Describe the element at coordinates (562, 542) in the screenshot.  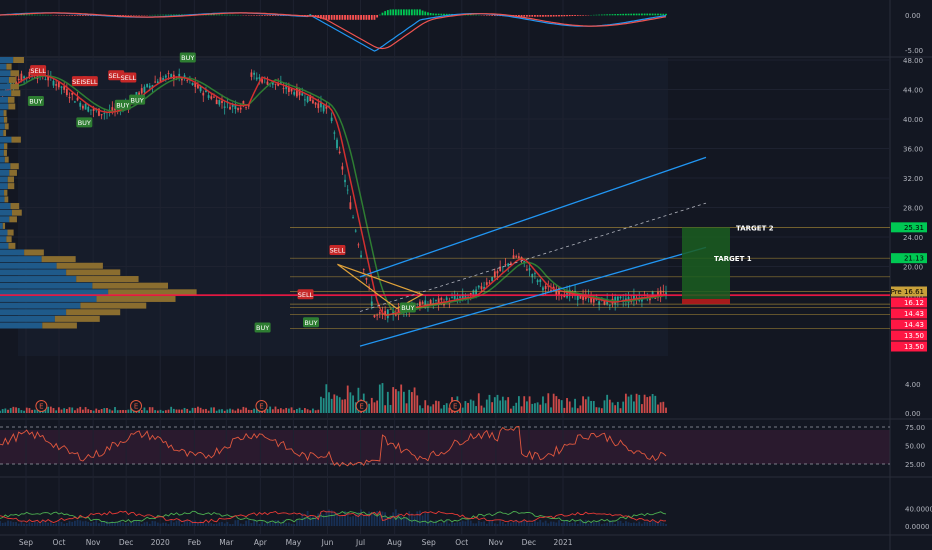
I see `date-label: 2021` at that location.